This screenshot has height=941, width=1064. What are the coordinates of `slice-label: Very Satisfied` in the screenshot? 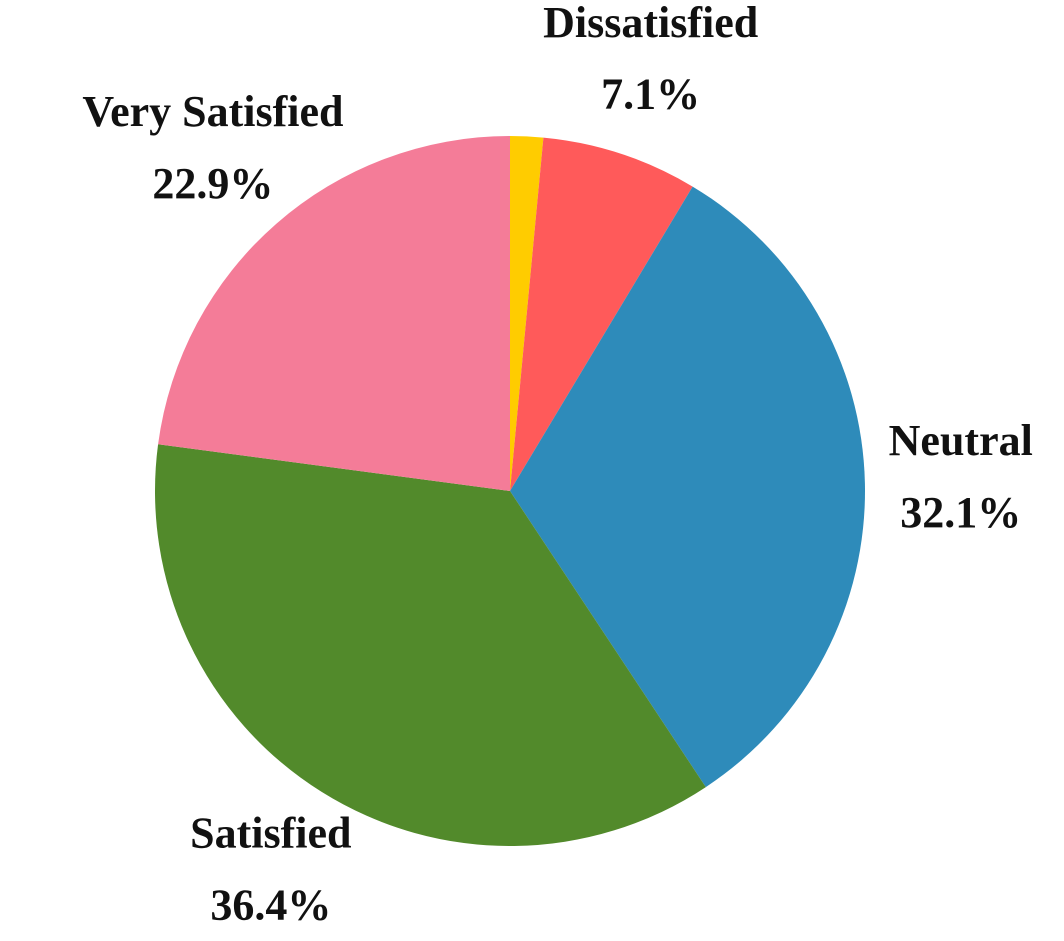 It's located at (212, 111).